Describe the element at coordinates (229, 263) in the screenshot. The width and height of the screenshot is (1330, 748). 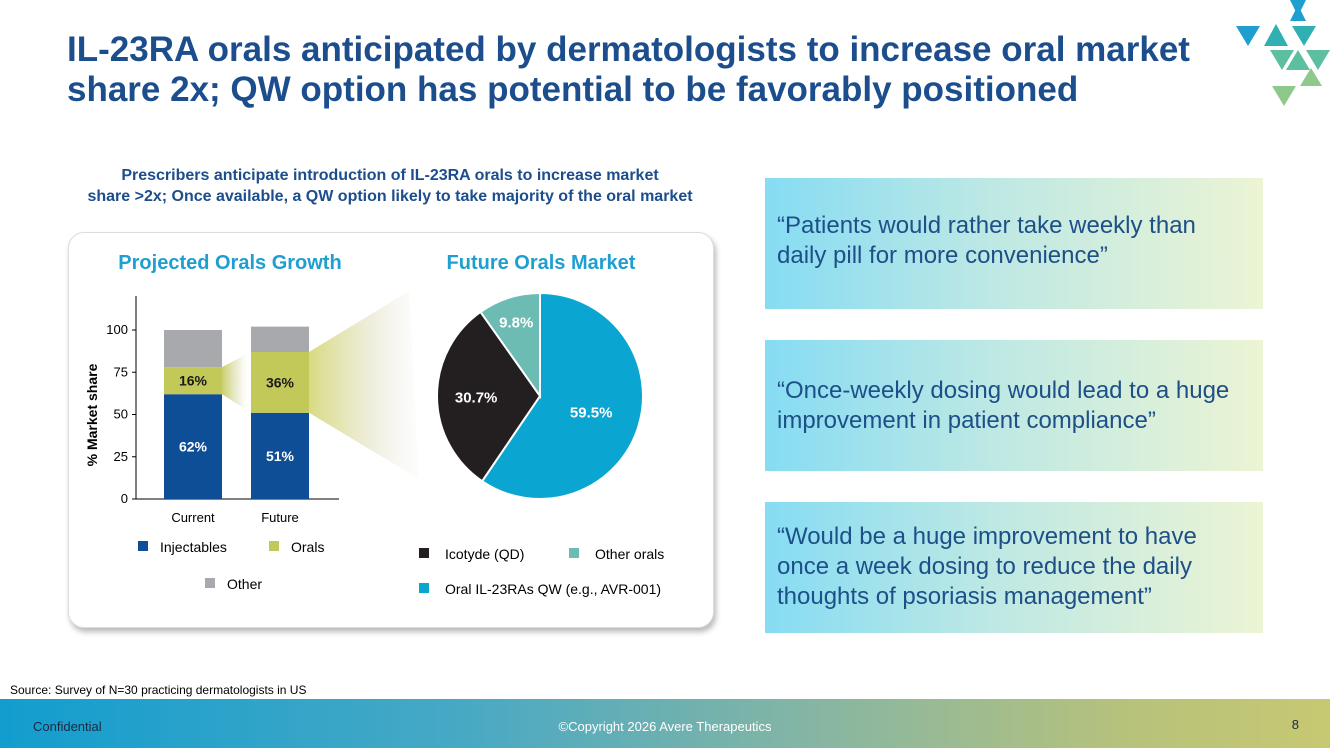
I see `bar-chart-title: Projected Orals Growth` at that location.